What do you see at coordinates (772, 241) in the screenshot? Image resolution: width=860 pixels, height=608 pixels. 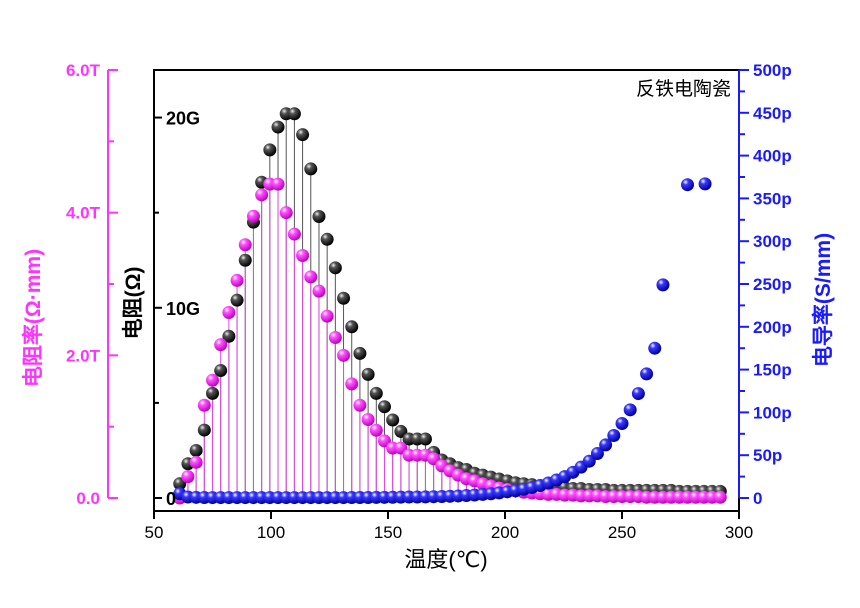 I see `right-tick-label: 300p` at bounding box center [772, 241].